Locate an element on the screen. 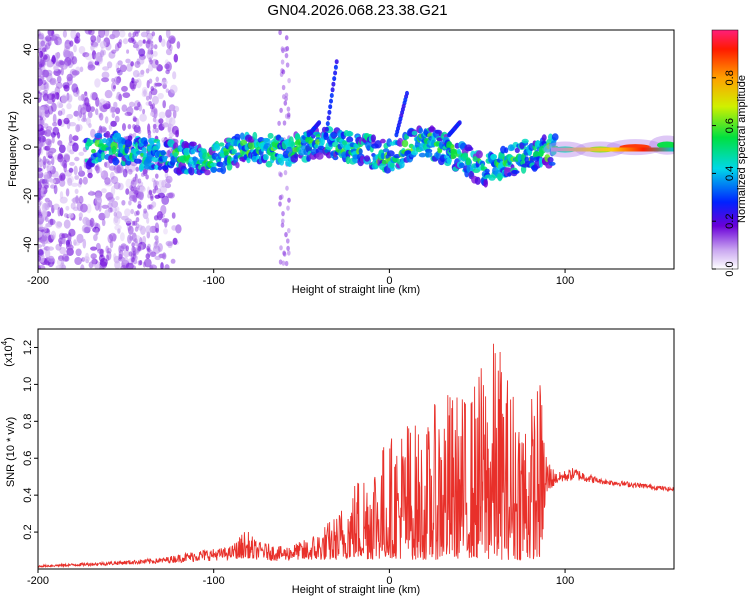 This screenshot has width=750, height=600. snr-ytick-label: 1.0 is located at coordinates (28, 384).